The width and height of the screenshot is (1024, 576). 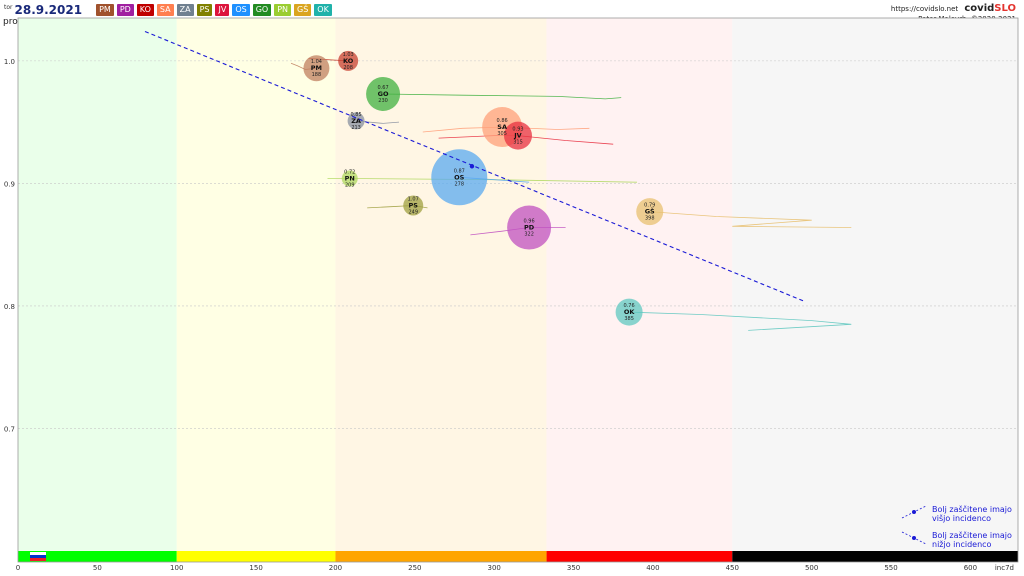 I want to click on bubble-ratio-go: 0.67, so click(x=383, y=88).